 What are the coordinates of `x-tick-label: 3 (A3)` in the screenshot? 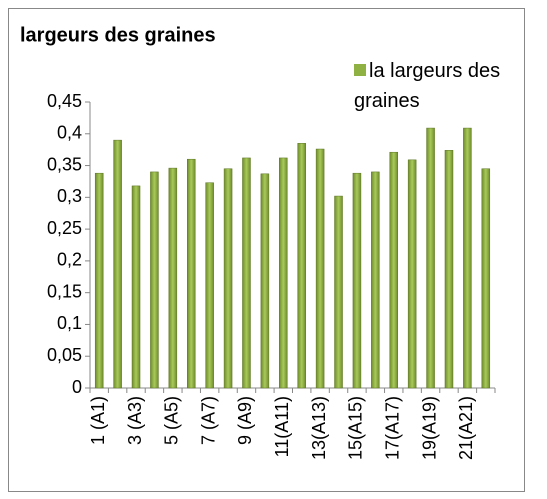 It's located at (135, 420).